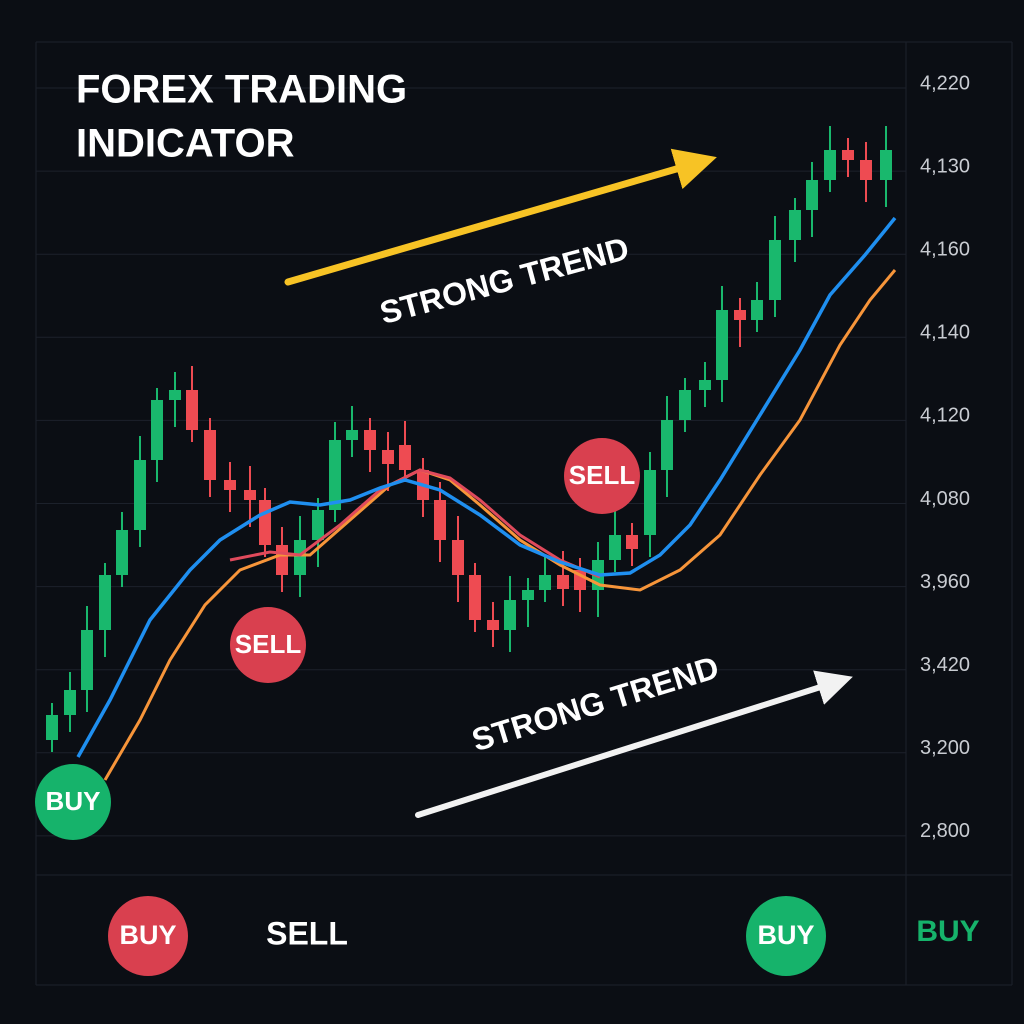 This screenshot has height=1024, width=1024. I want to click on axis-label: 4,140, so click(945, 333).